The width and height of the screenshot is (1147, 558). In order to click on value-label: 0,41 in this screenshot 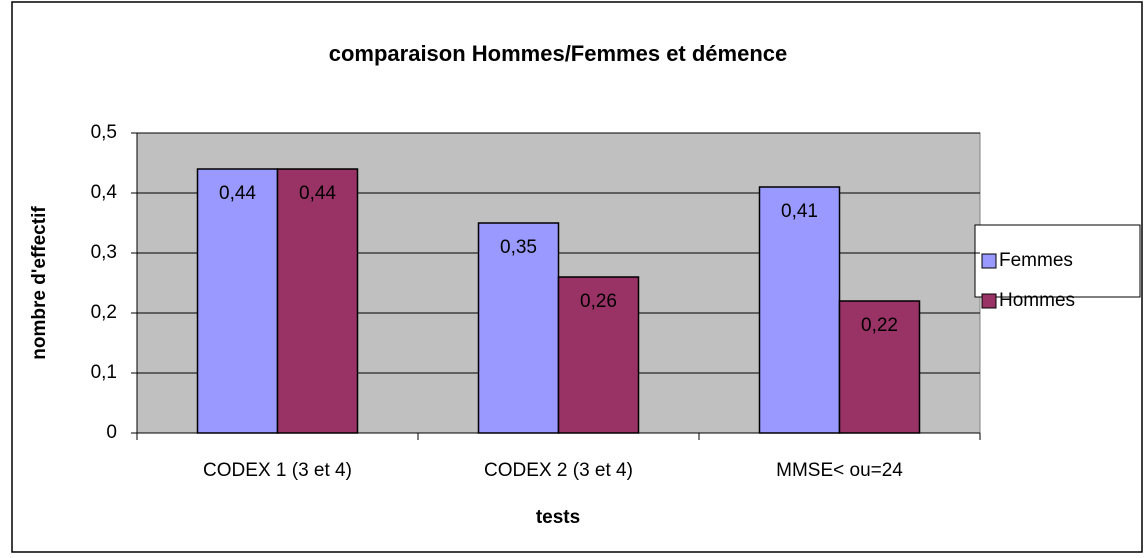, I will do `click(799, 211)`.